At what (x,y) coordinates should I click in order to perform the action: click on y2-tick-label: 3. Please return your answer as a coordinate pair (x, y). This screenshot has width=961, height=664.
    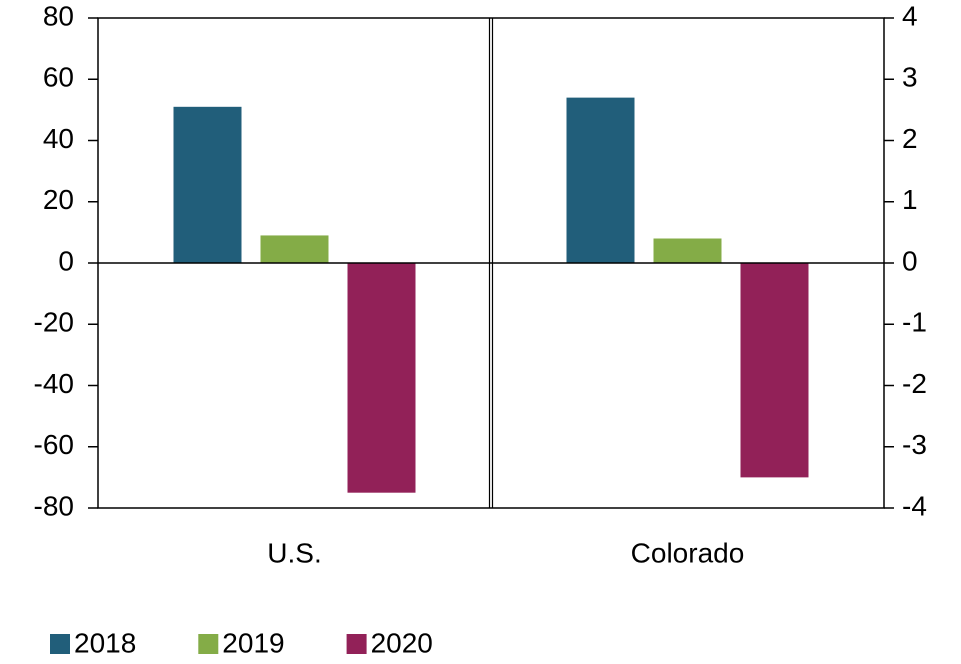
    Looking at the image, I should click on (910, 77).